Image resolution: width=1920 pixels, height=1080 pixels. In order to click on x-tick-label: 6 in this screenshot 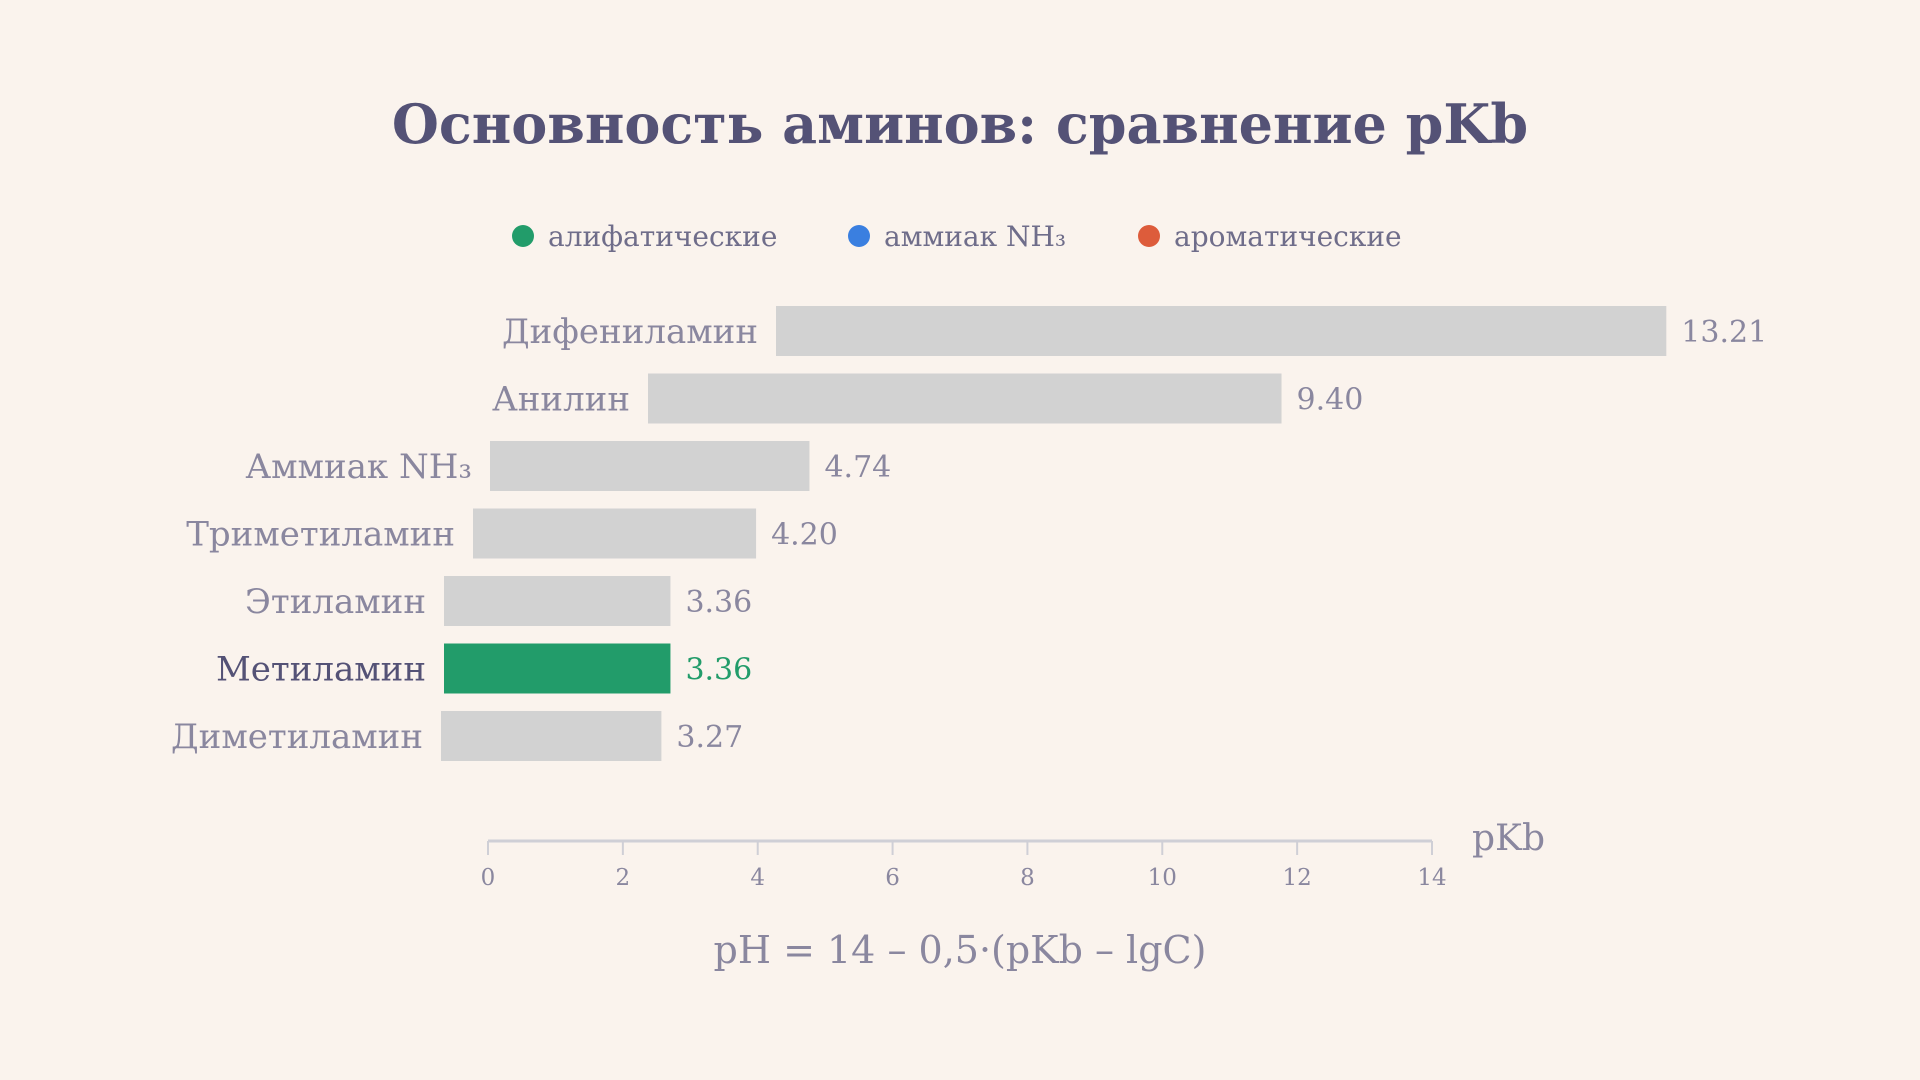, I will do `click(892, 878)`.